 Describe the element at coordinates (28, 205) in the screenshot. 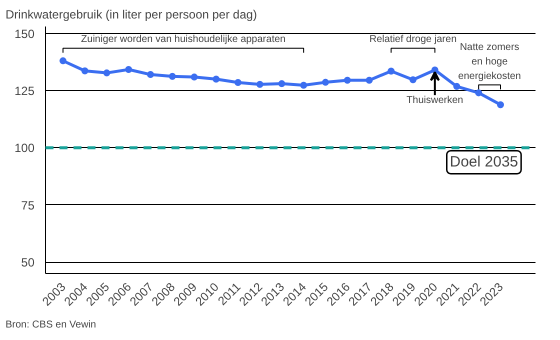

I see `y-tick-label: 75` at that location.